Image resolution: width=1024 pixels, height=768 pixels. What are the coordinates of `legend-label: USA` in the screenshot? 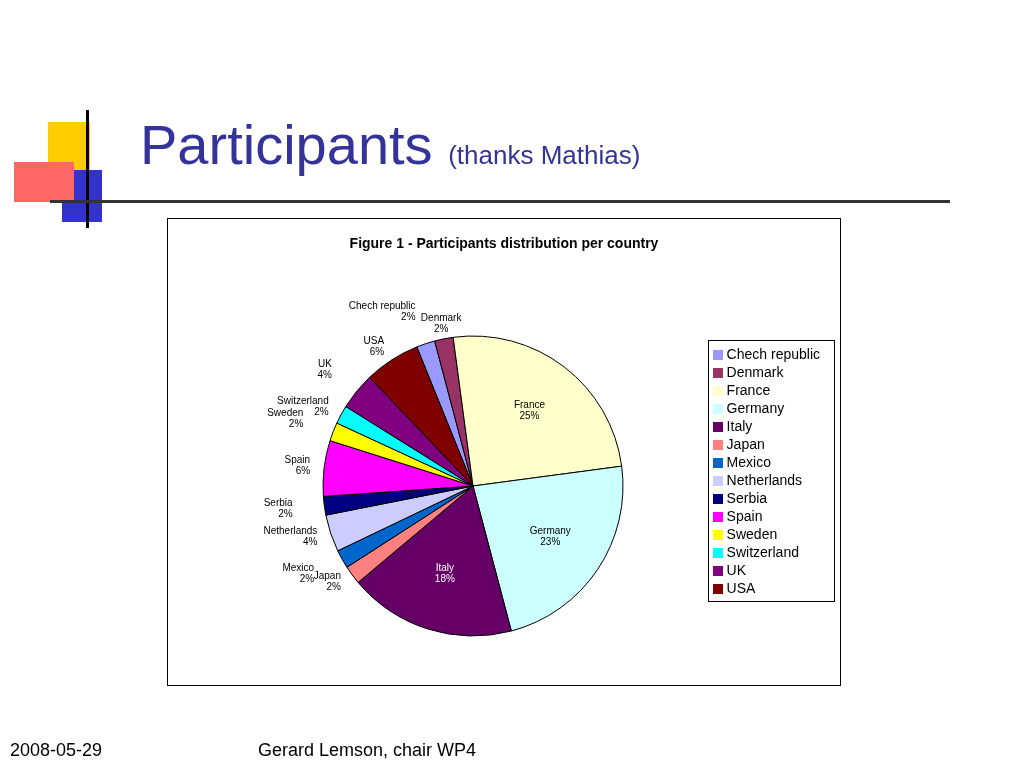 It's located at (741, 588).